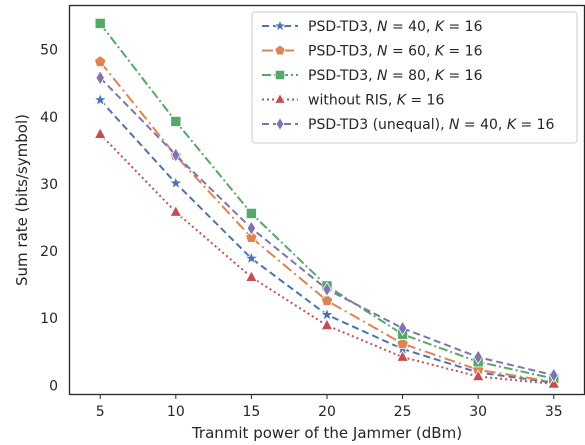 The width and height of the screenshot is (585, 445). What do you see at coordinates (49, 252) in the screenshot?
I see `y-tick-label: 20` at bounding box center [49, 252].